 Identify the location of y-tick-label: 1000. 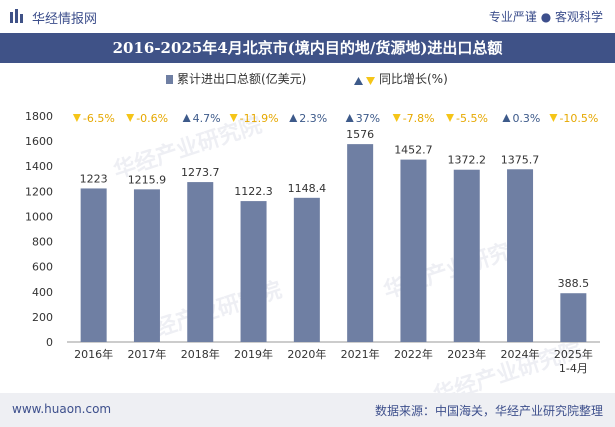
(39, 216).